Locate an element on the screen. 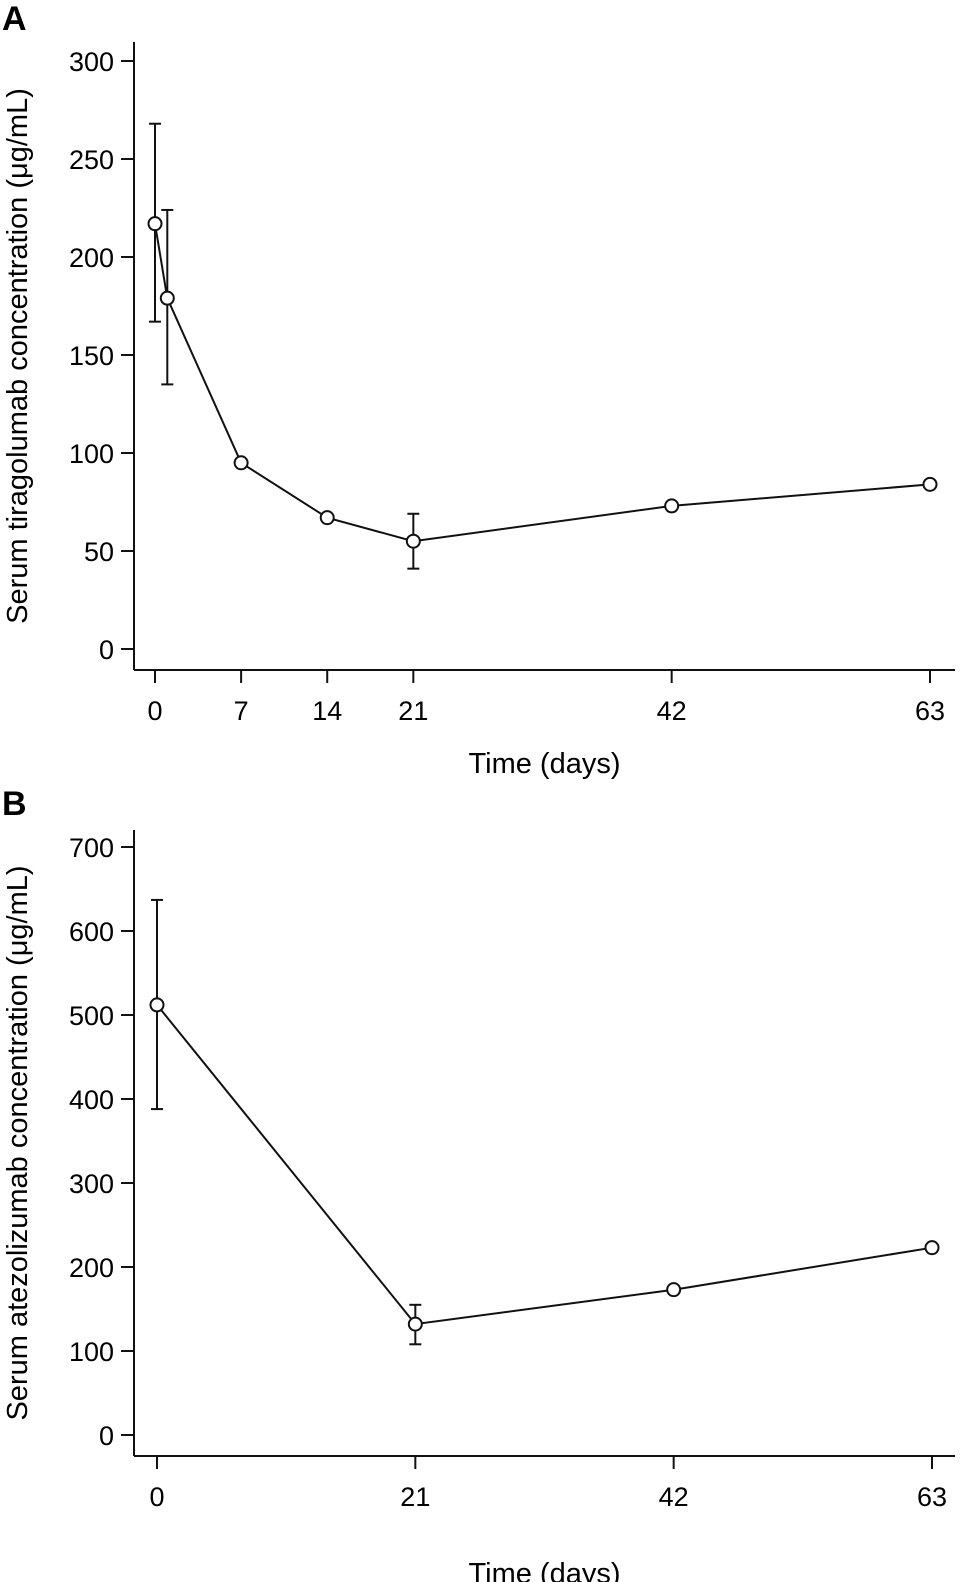 The width and height of the screenshot is (965, 1582). y-tick-label: 50 is located at coordinates (99, 552).